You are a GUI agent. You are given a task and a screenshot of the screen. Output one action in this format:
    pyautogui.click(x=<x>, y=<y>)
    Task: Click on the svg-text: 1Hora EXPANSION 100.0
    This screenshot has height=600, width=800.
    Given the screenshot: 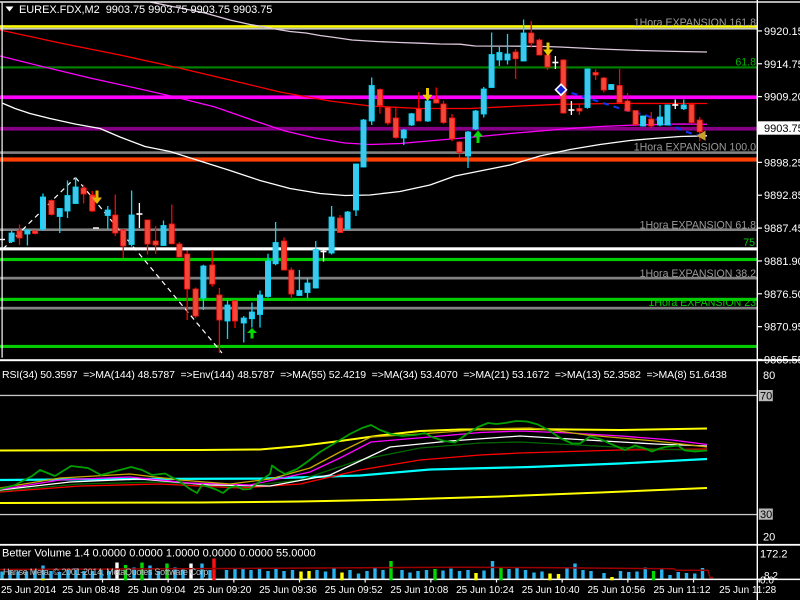 What is the action you would take?
    pyautogui.click(x=695, y=147)
    